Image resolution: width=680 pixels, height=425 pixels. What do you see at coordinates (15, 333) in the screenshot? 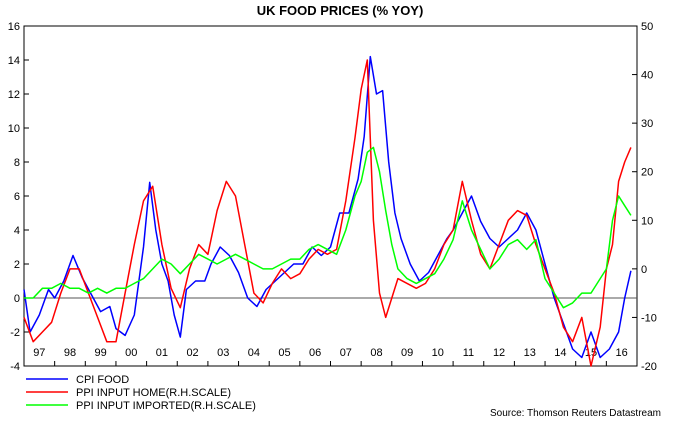
I see `left-axis-tick-label: -2` at bounding box center [15, 333].